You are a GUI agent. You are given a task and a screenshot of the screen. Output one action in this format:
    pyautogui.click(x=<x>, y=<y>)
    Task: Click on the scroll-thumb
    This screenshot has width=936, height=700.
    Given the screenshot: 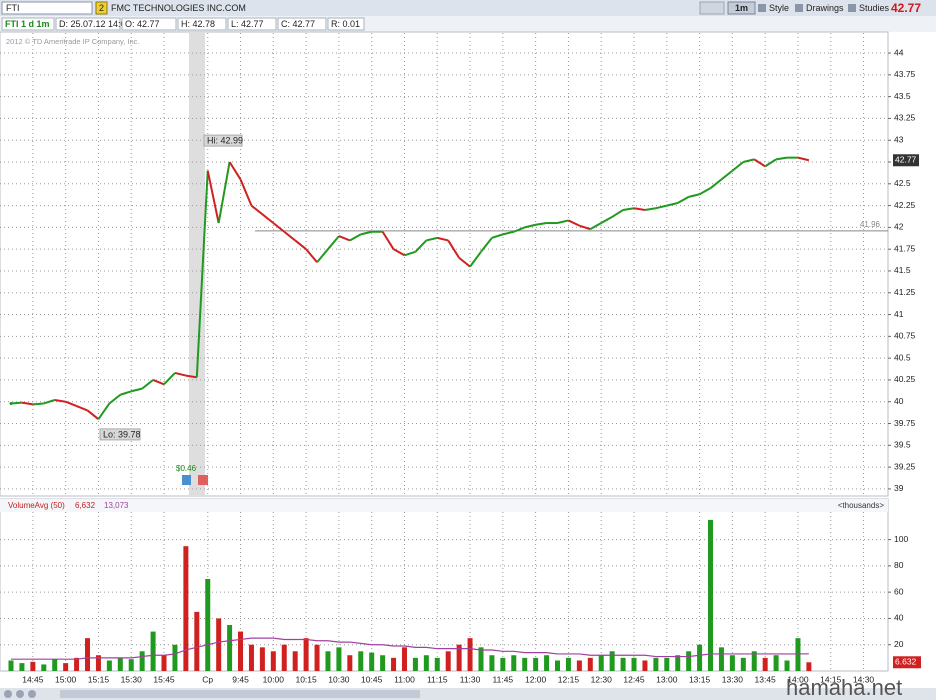 What is the action you would take?
    pyautogui.click(x=240, y=694)
    